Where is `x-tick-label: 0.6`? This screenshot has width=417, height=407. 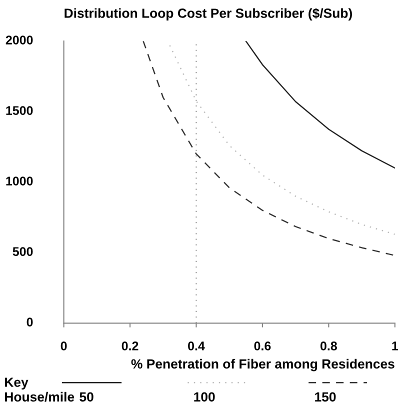 x-tick-label: 0.6 is located at coordinates (262, 346).